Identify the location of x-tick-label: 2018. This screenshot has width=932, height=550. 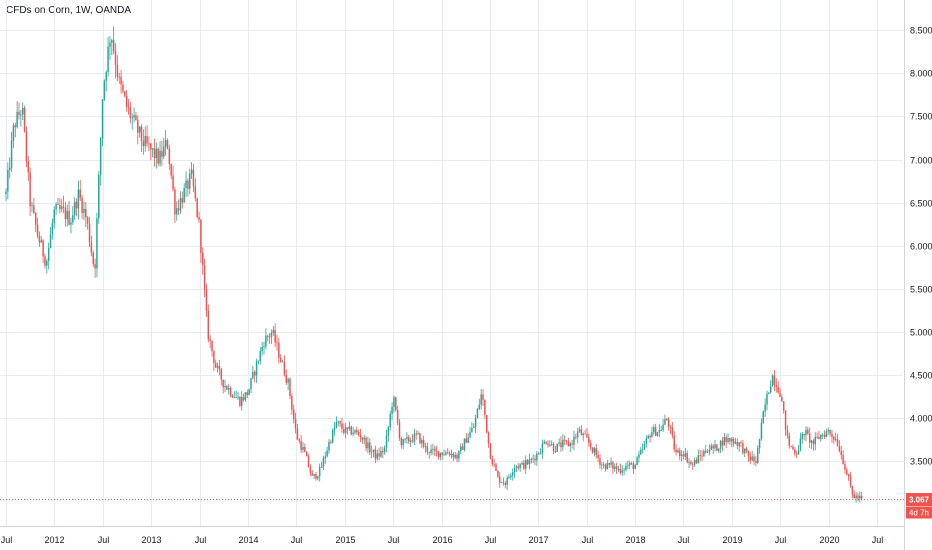
(635, 540).